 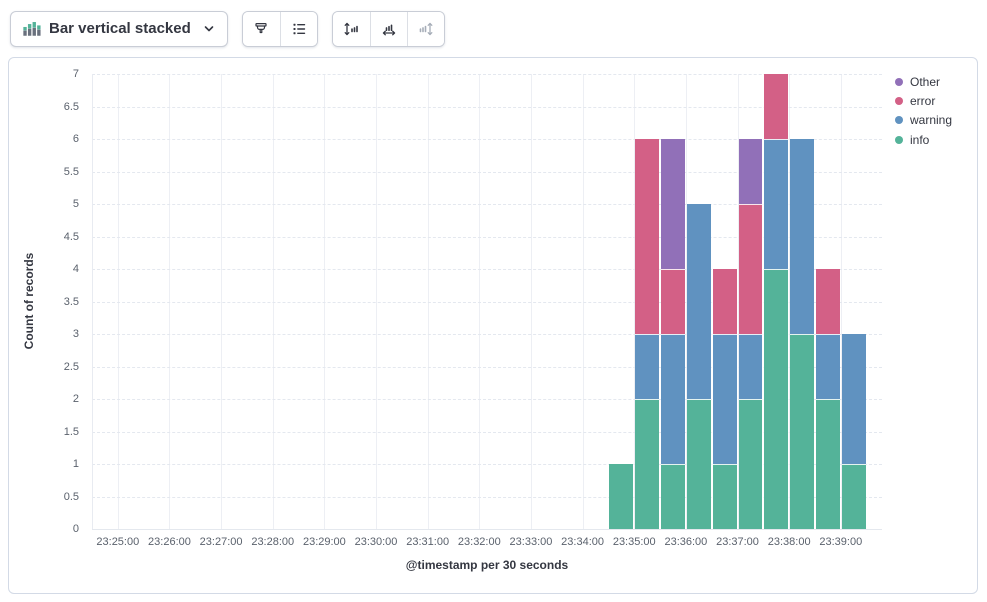 I want to click on x-tick-label: 23:36:00, so click(x=686, y=542).